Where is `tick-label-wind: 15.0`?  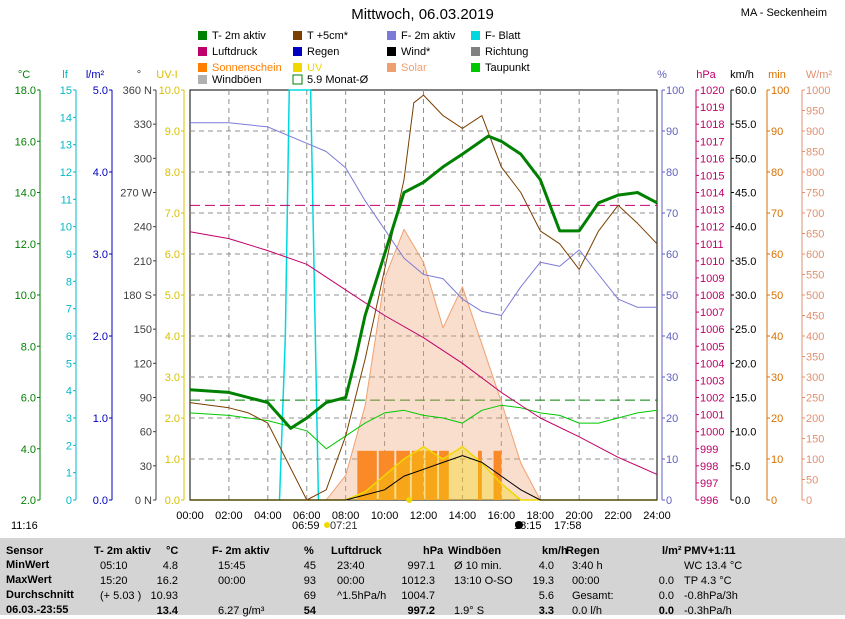
tick-label-wind: 15.0 is located at coordinates (745, 399).